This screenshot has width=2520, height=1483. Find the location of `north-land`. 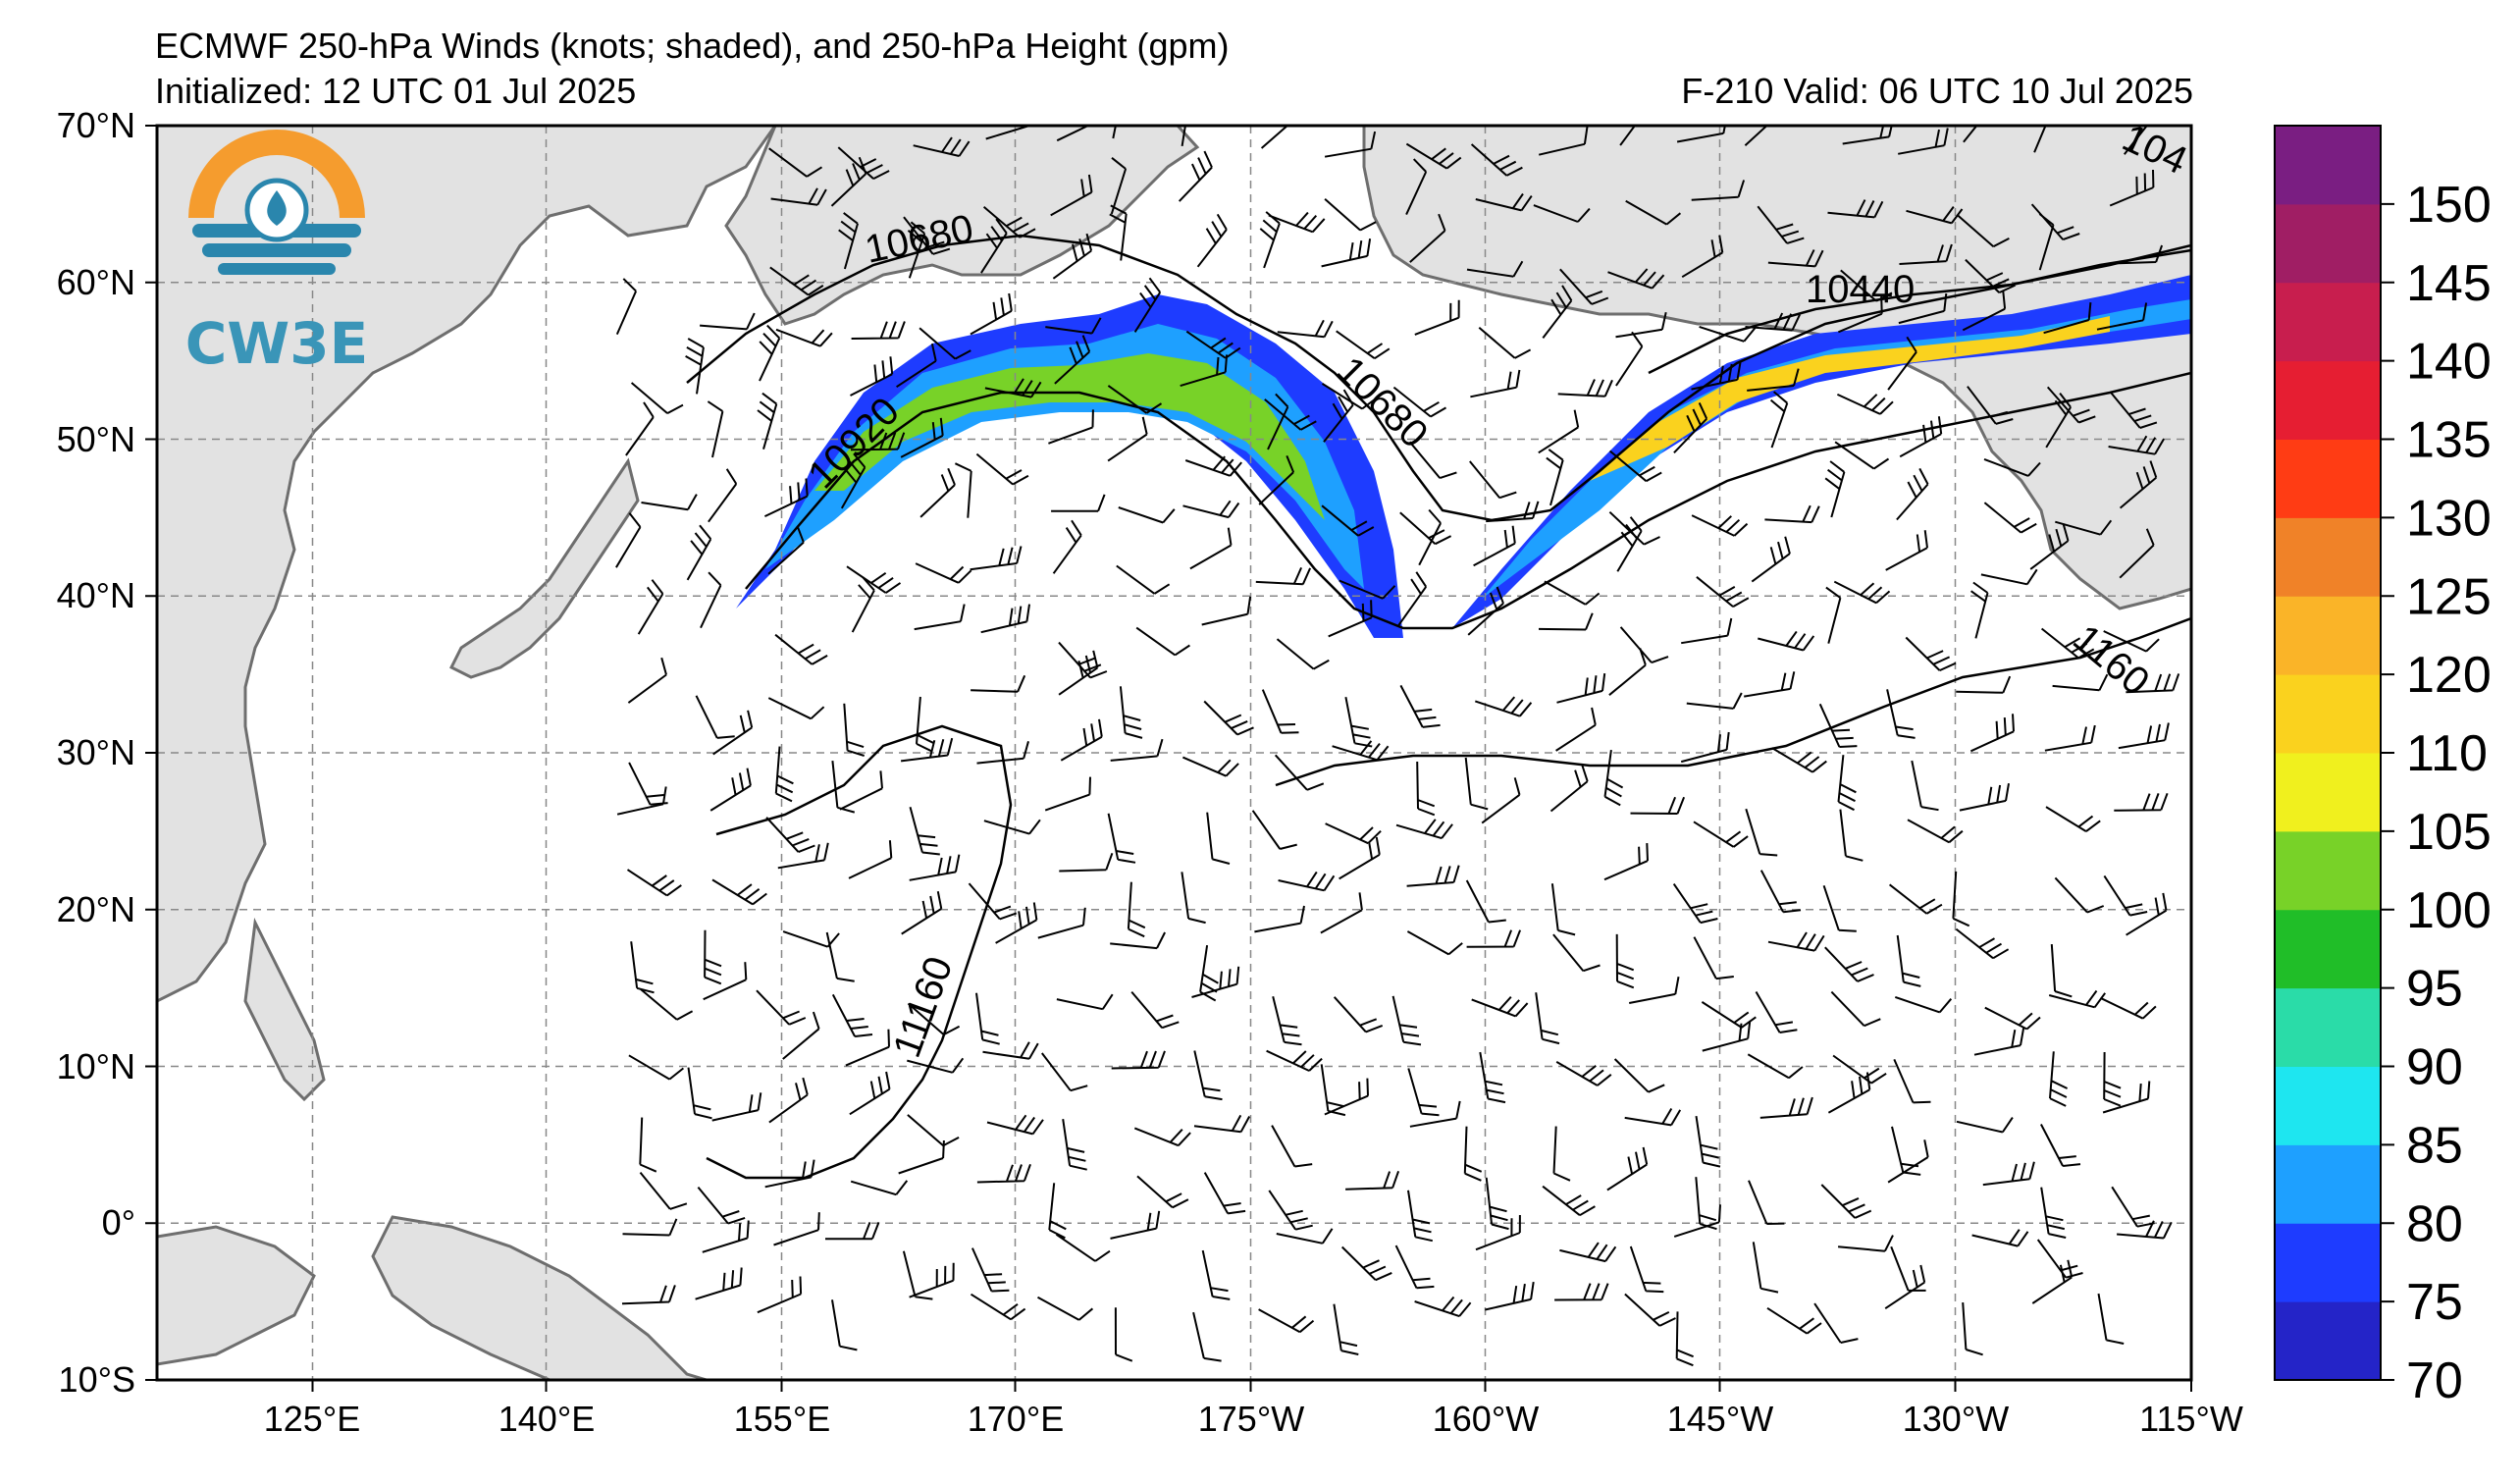

north-land is located at coordinates (962, 226).